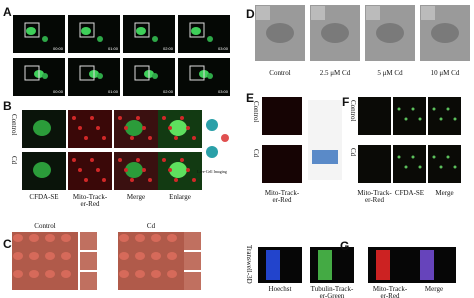  Describe the element at coordinates (325, 157) in the screenshot. I see `diagram-well` at that location.